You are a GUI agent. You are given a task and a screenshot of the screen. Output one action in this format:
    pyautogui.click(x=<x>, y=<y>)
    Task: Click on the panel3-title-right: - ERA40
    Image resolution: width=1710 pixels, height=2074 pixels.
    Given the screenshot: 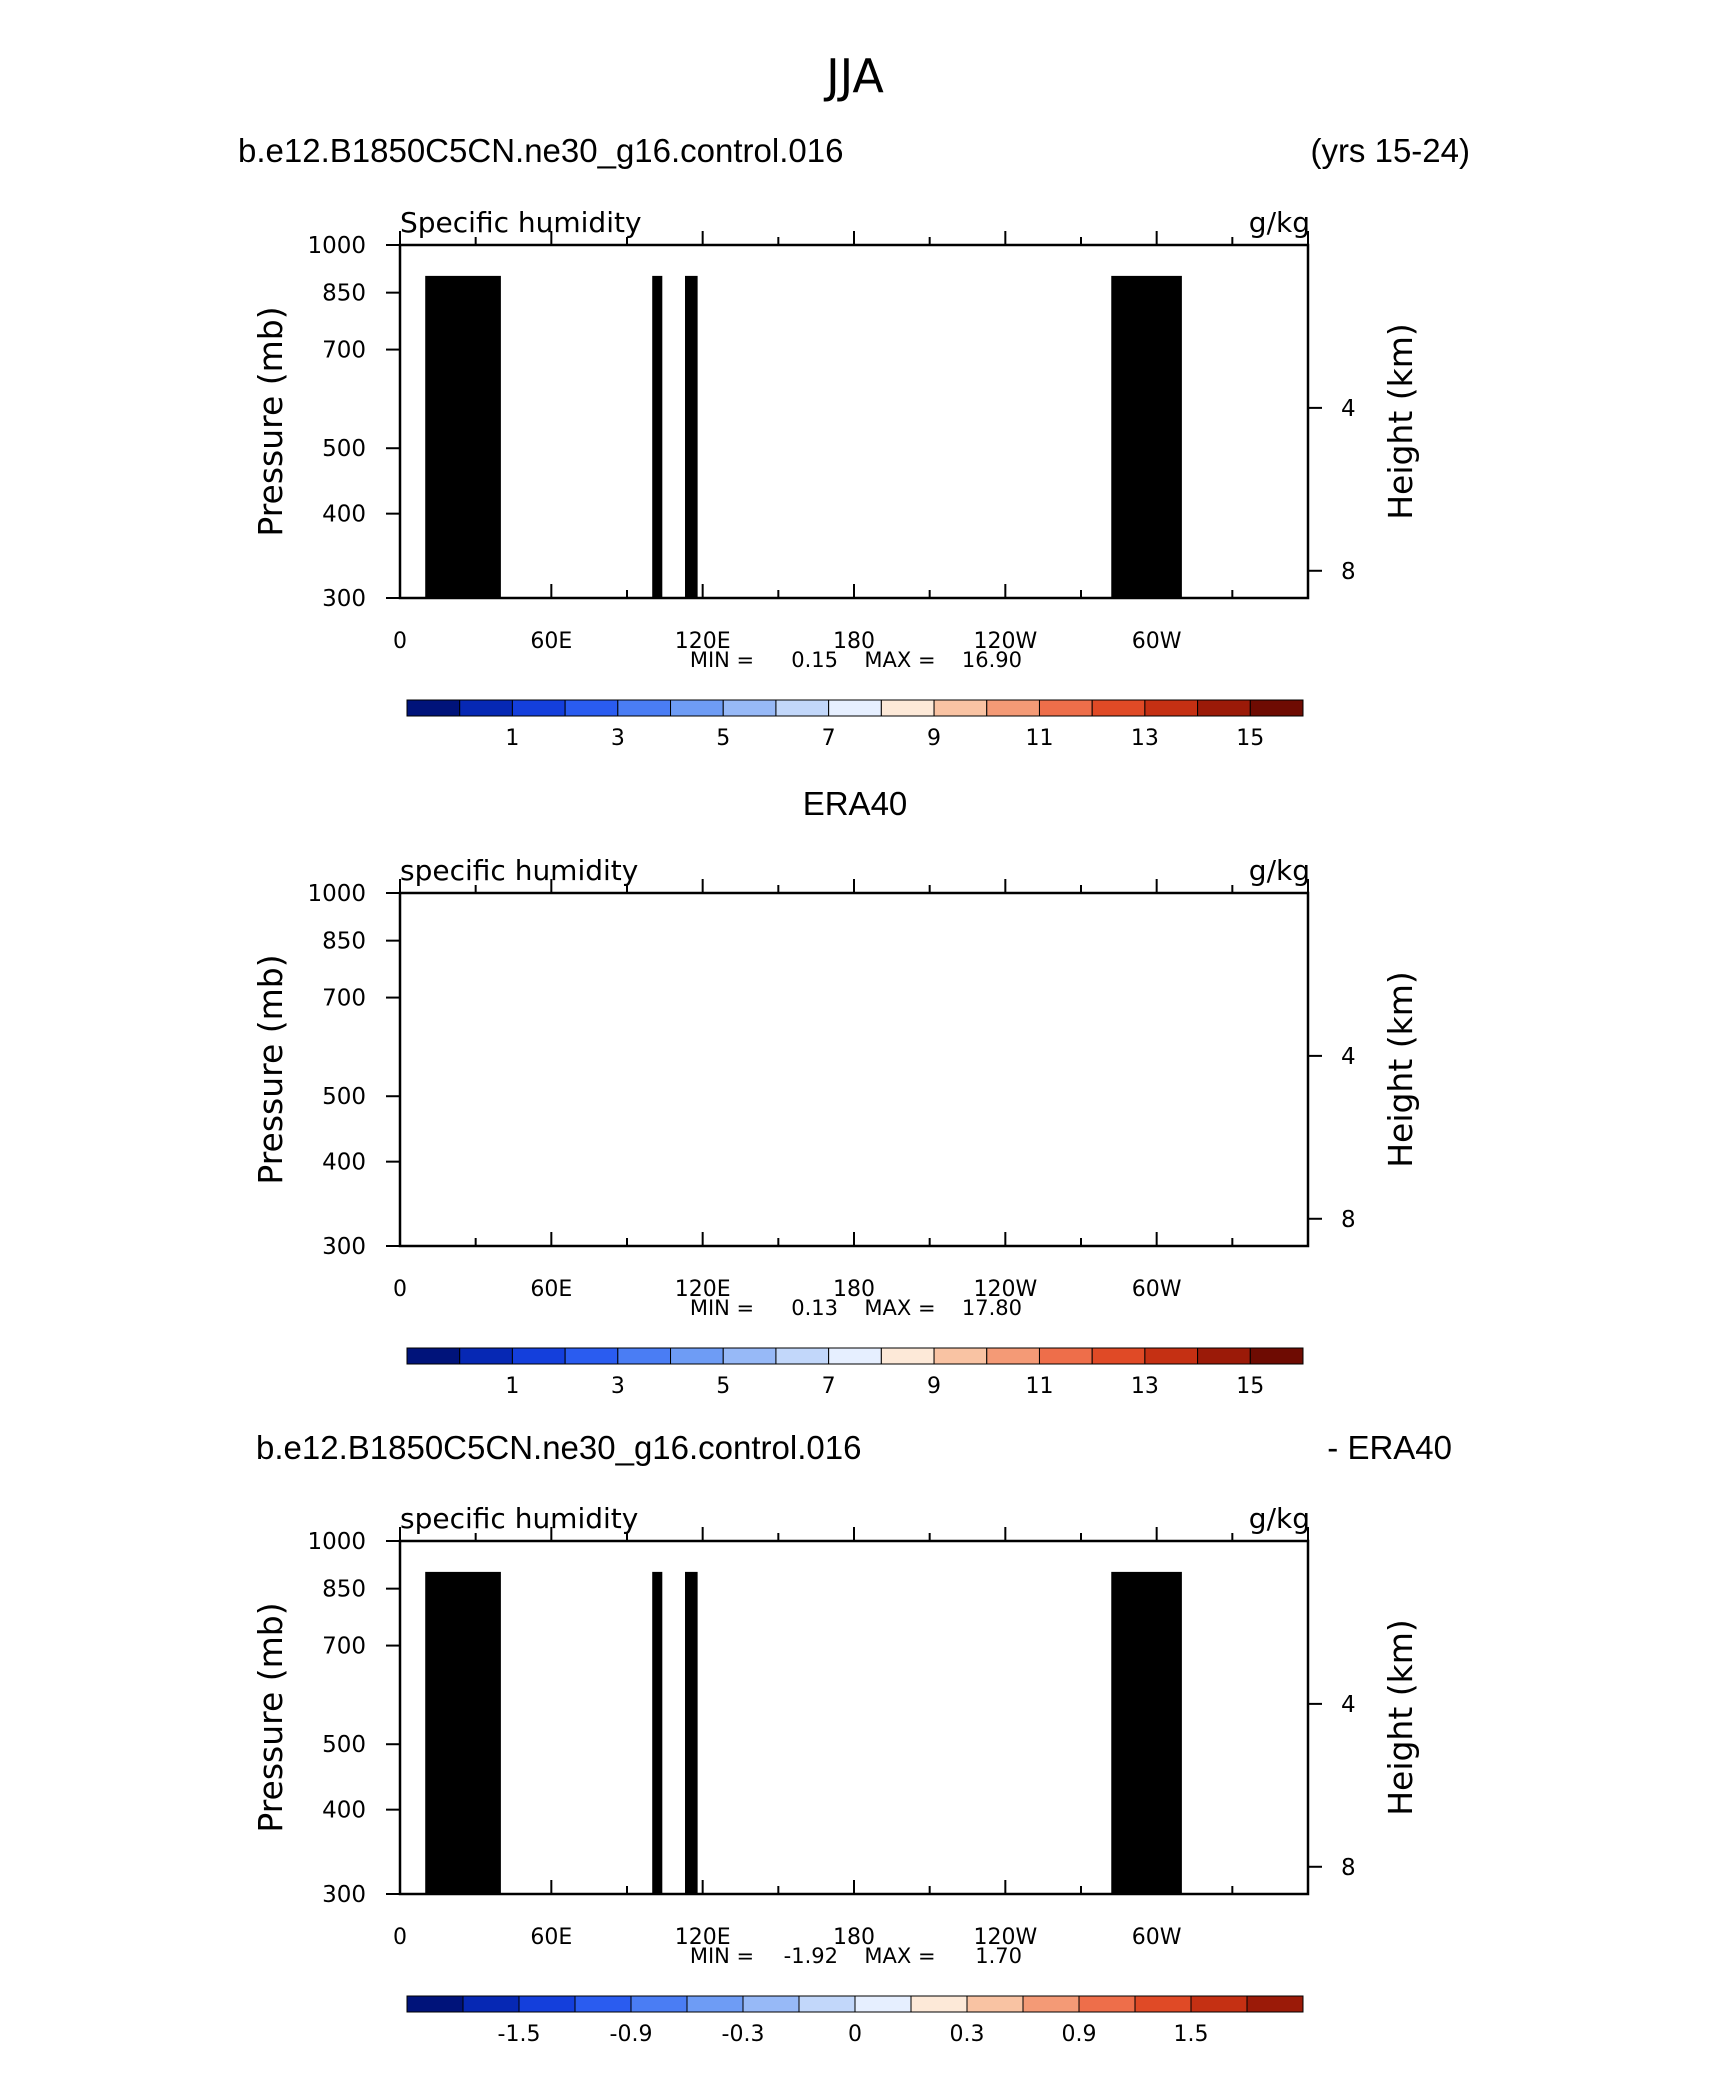 What is the action you would take?
    pyautogui.click(x=1389, y=1447)
    